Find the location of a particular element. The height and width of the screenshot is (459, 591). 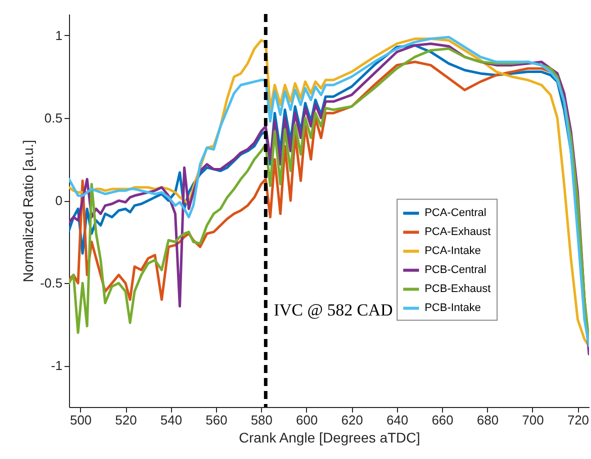

legend-label: PCB-Exhaust is located at coordinates (457, 289).